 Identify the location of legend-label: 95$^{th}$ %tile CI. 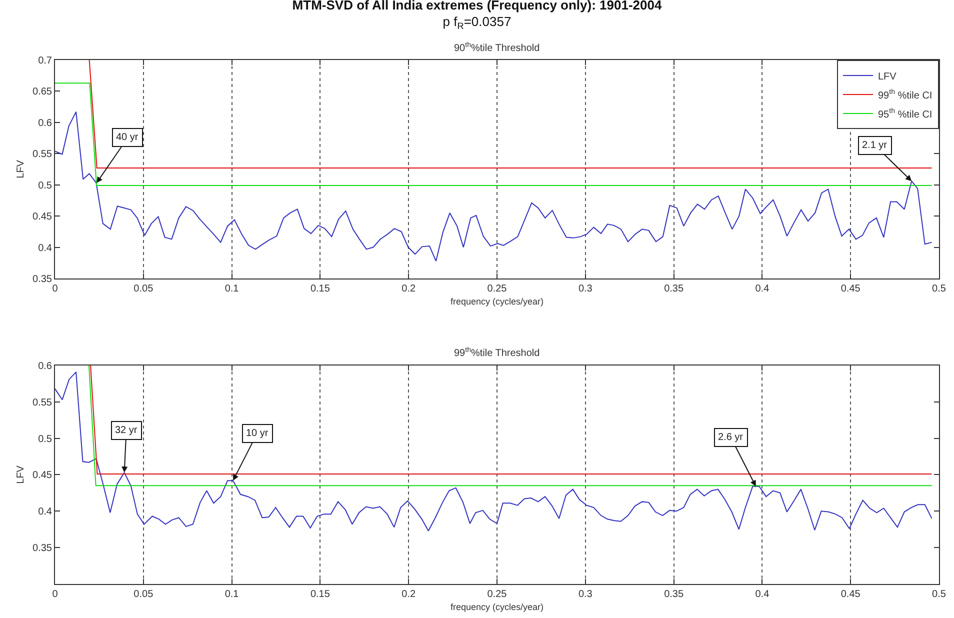
(905, 113).